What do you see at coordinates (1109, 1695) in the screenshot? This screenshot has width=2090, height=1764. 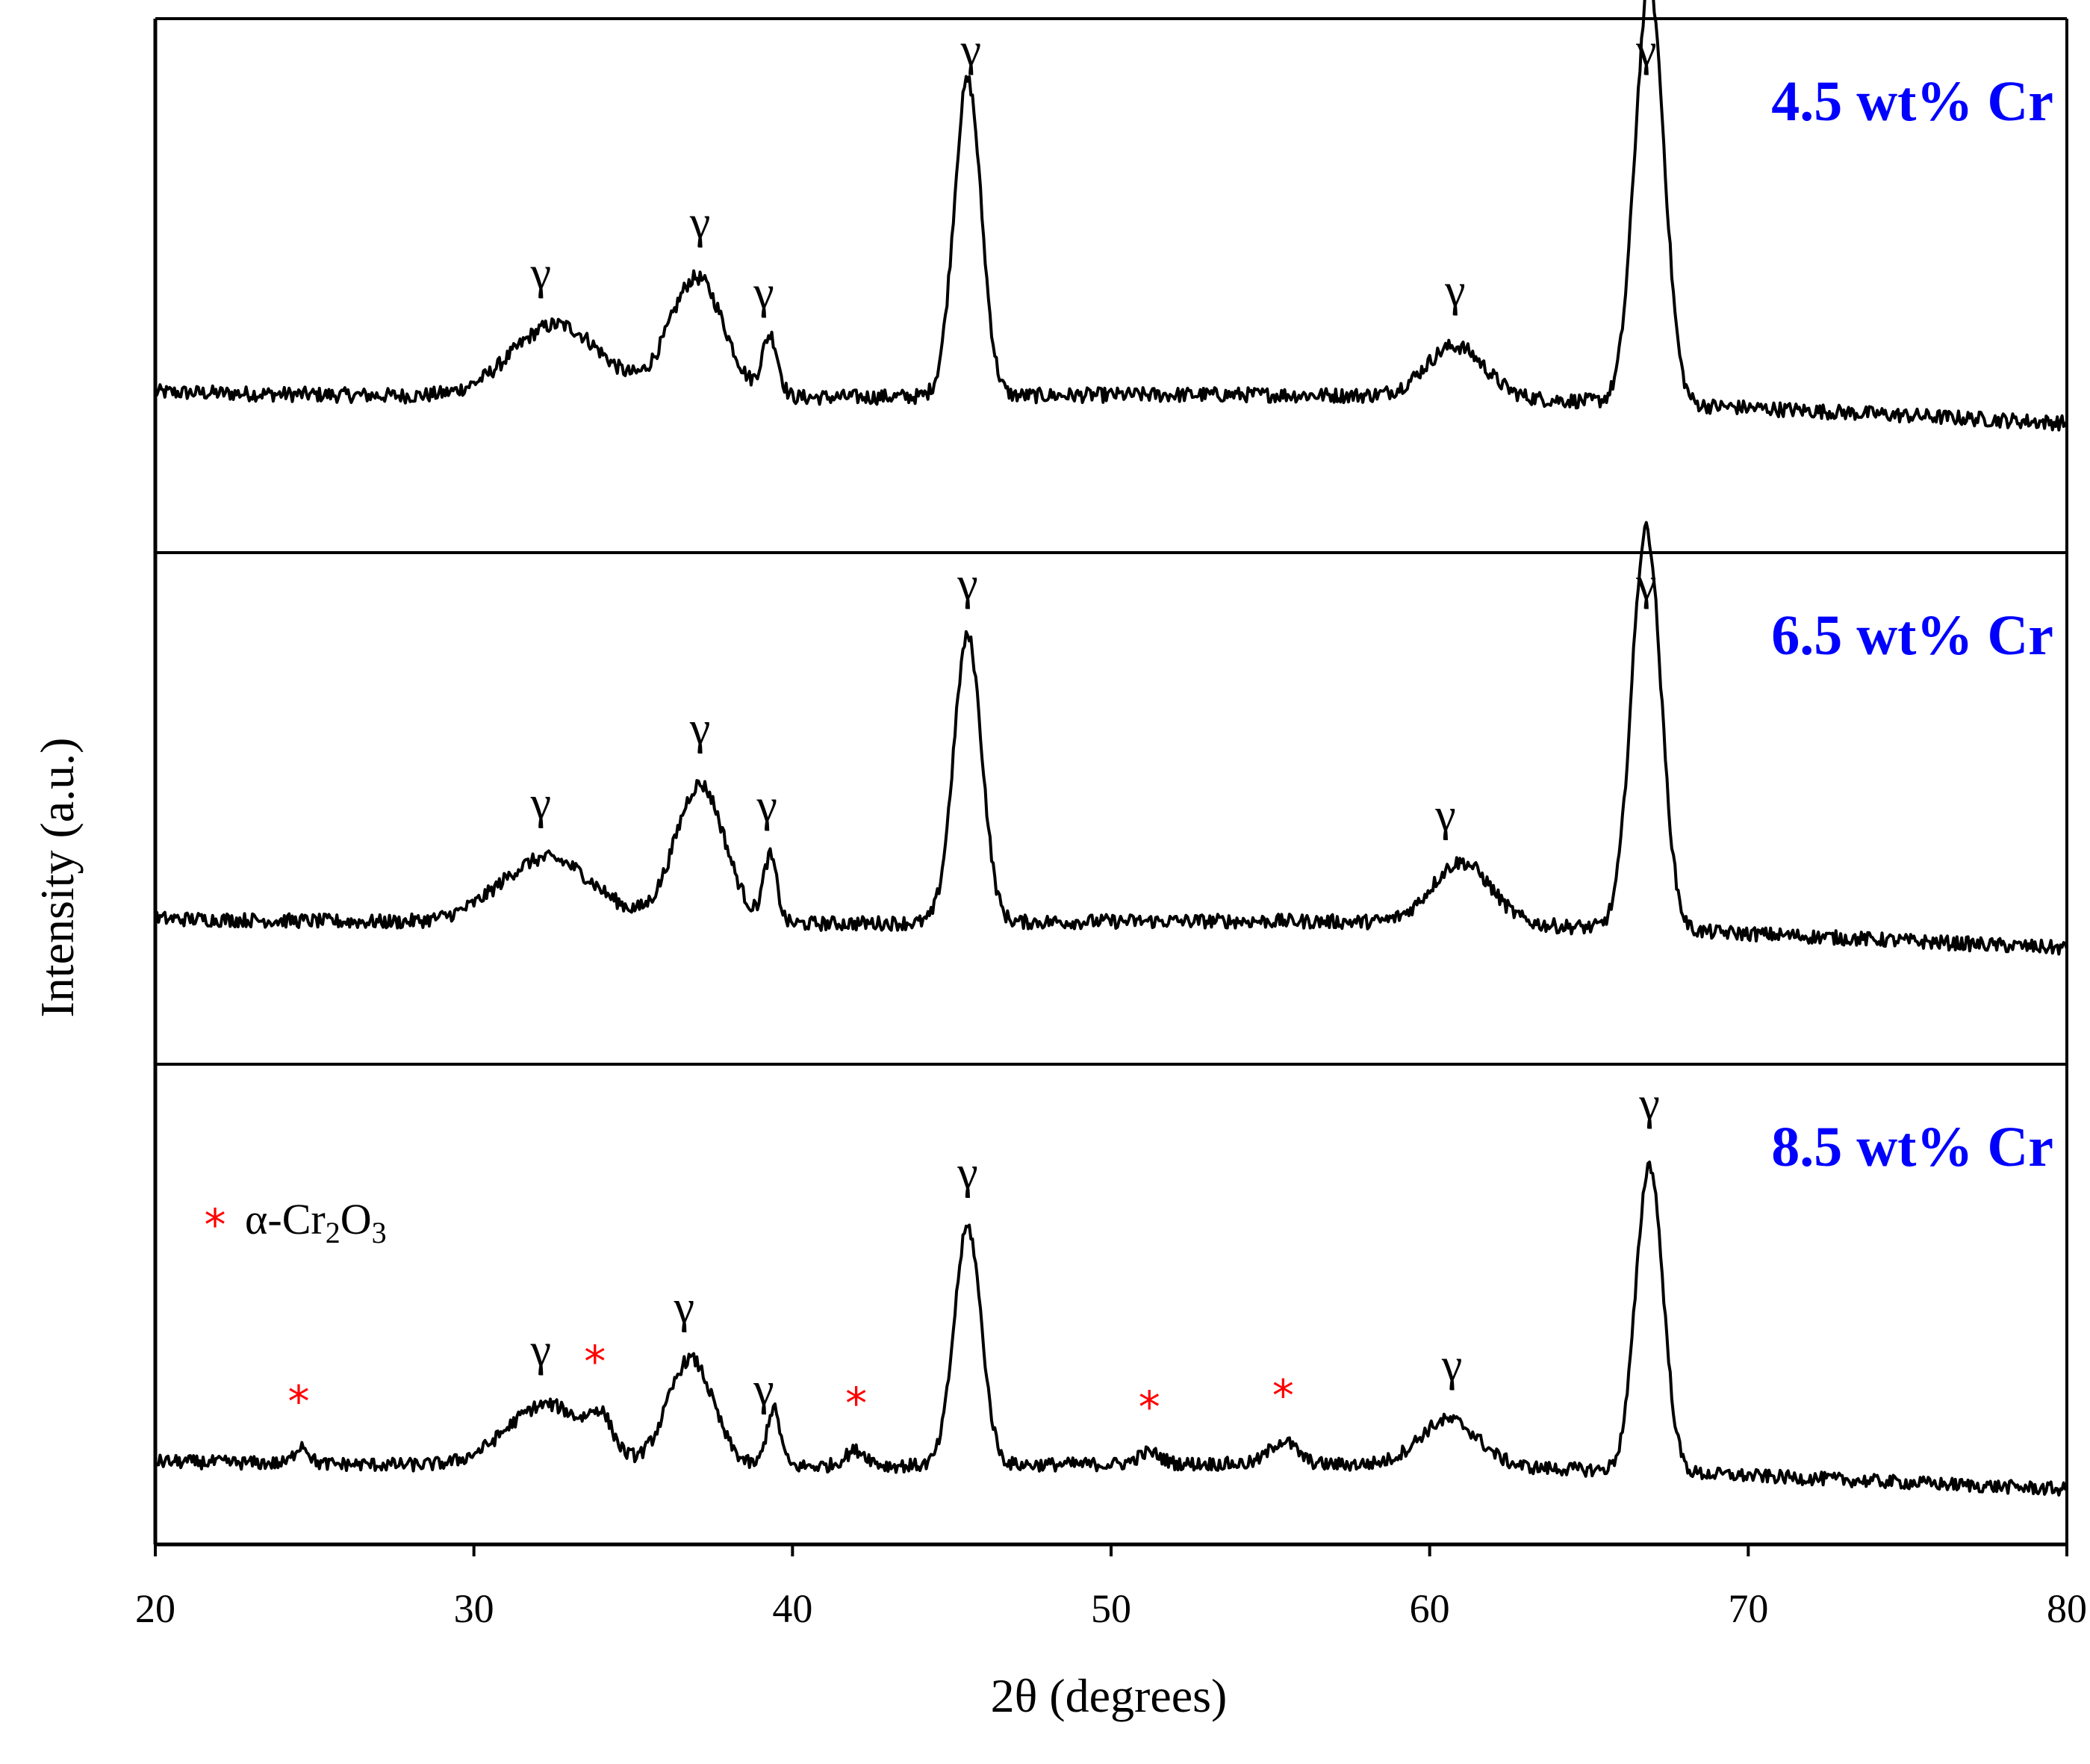 I see `x-axis-title: 2θ (degrees)` at bounding box center [1109, 1695].